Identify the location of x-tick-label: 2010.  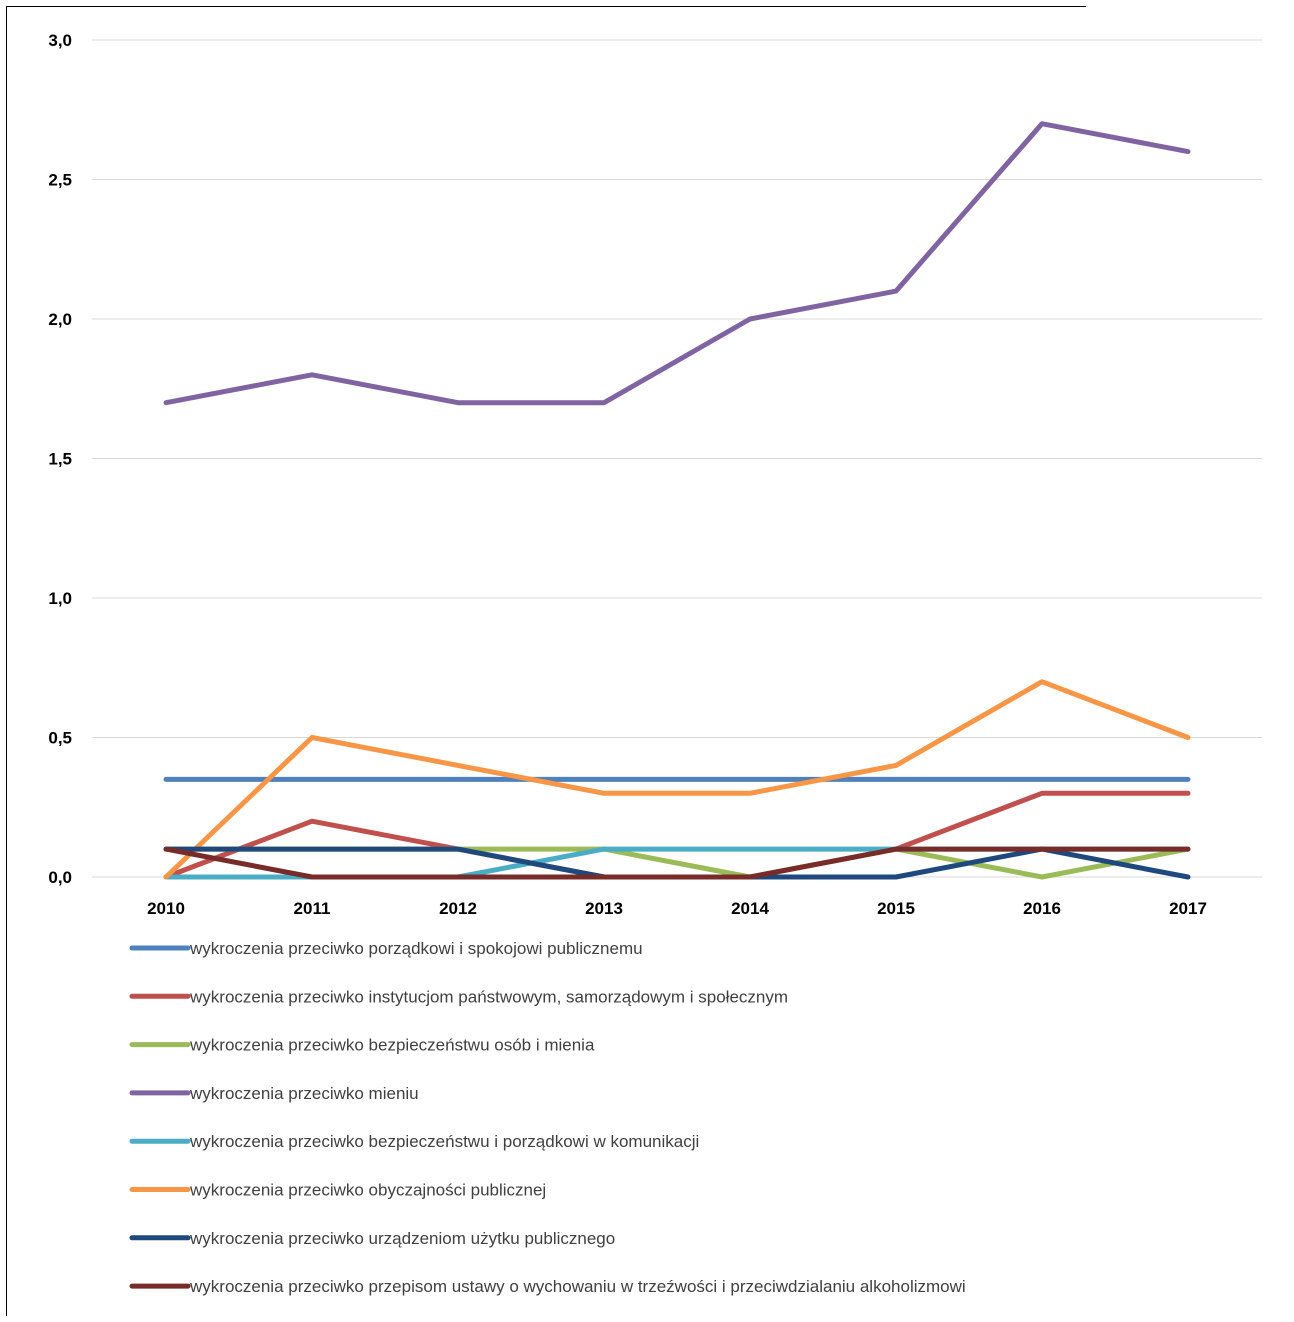
(166, 908).